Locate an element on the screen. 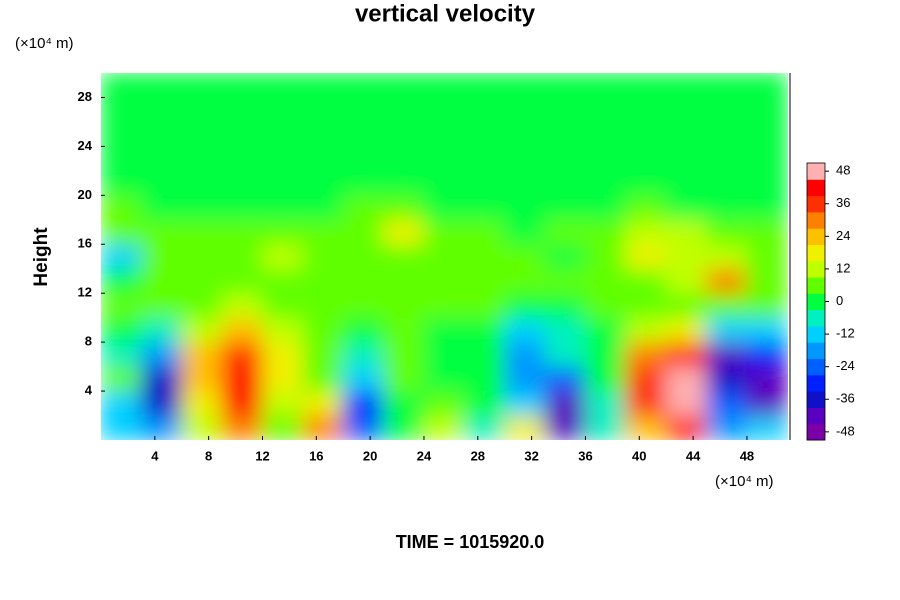  colorbar-tick-label: 36 is located at coordinates (843, 202).